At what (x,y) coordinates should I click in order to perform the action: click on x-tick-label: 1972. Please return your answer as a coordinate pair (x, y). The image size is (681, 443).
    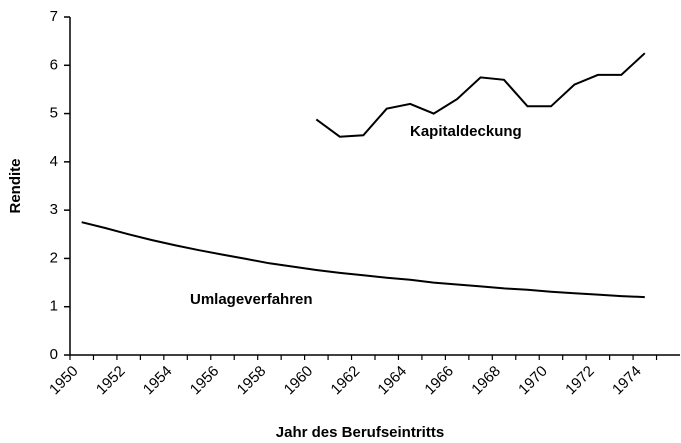
    Looking at the image, I should click on (580, 381).